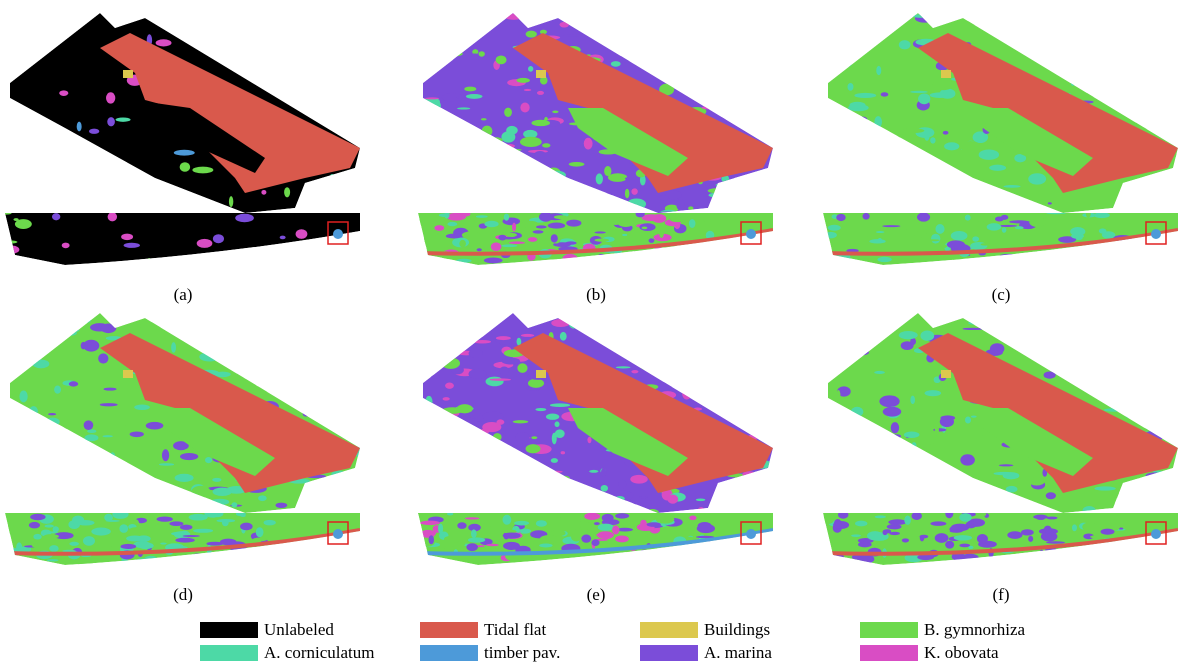 This screenshot has width=1183, height=670. What do you see at coordinates (946, 74) in the screenshot?
I see `building` at bounding box center [946, 74].